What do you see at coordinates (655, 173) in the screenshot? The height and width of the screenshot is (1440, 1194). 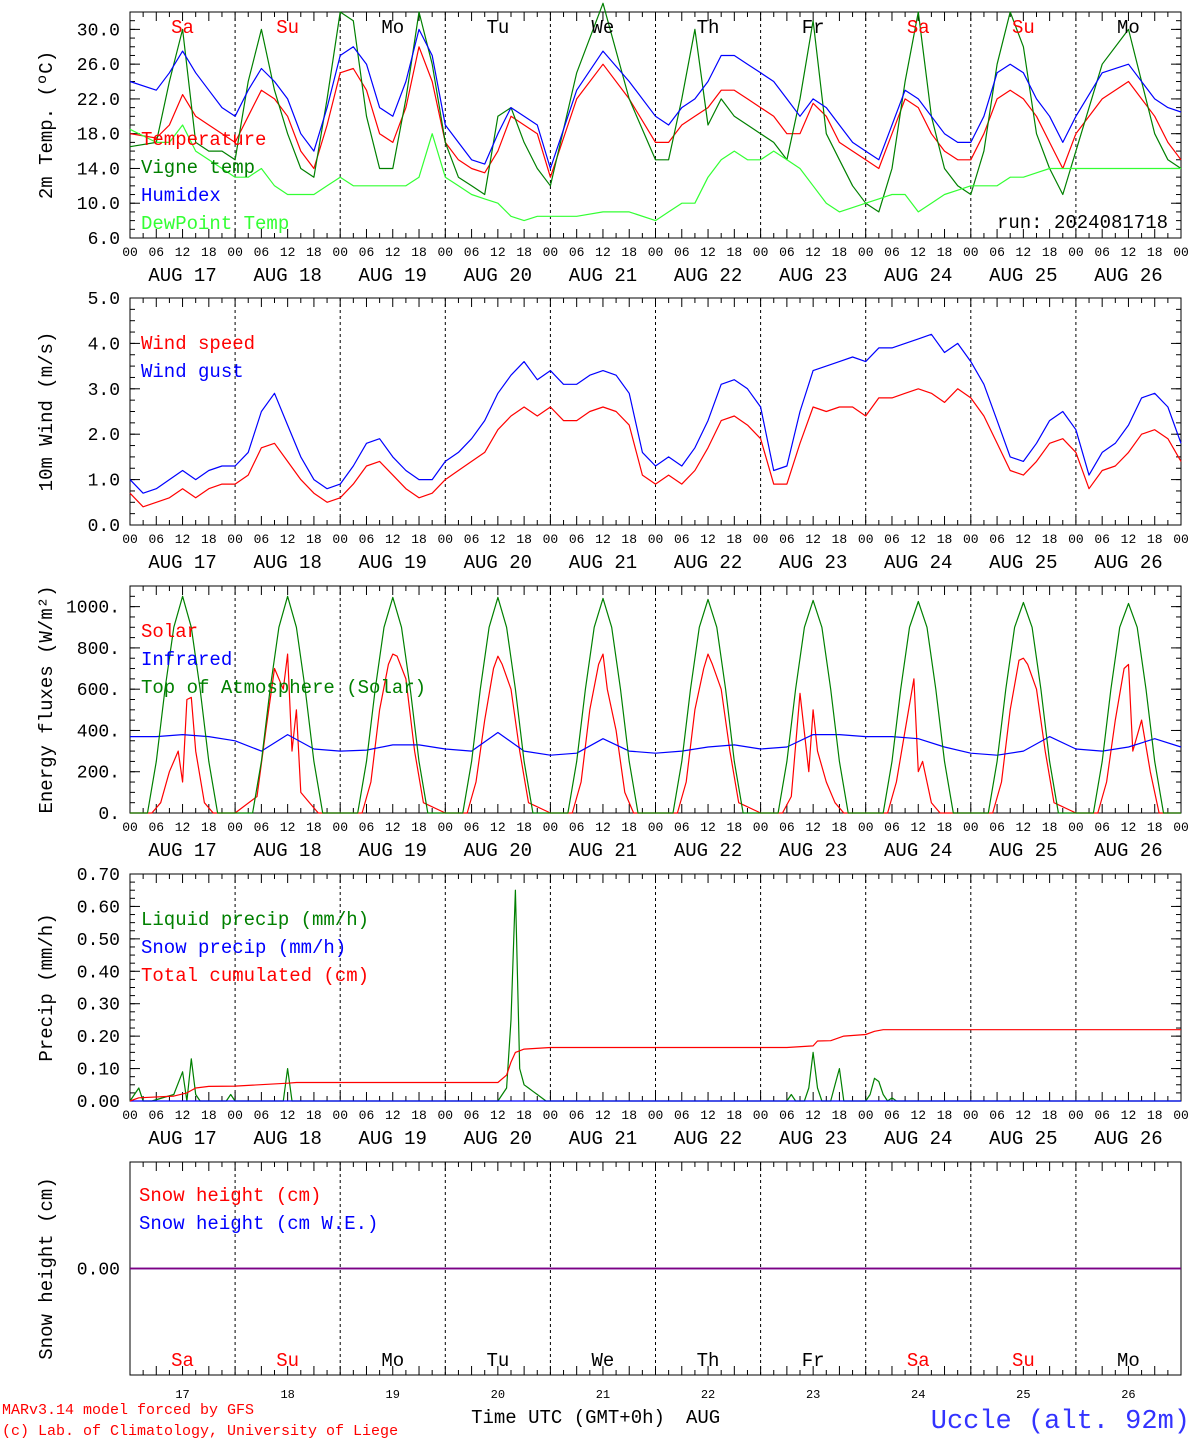 I see `series-line-dewpoint-temp` at bounding box center [655, 173].